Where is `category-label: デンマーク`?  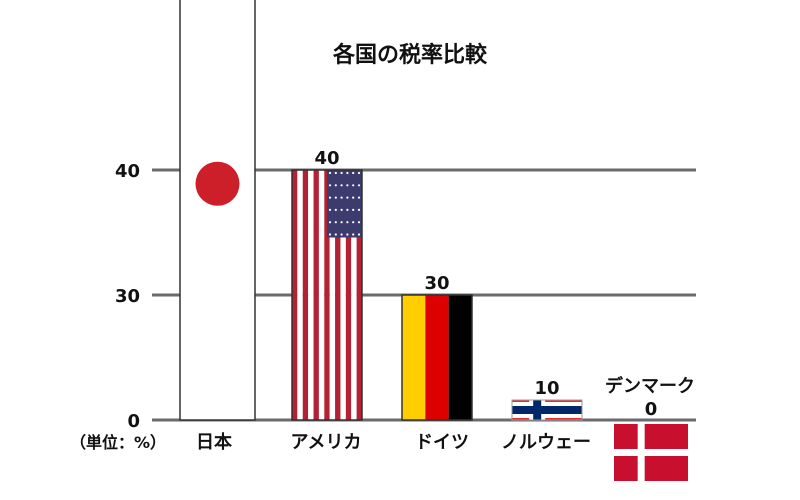
category-label: デンマーク is located at coordinates (650, 386).